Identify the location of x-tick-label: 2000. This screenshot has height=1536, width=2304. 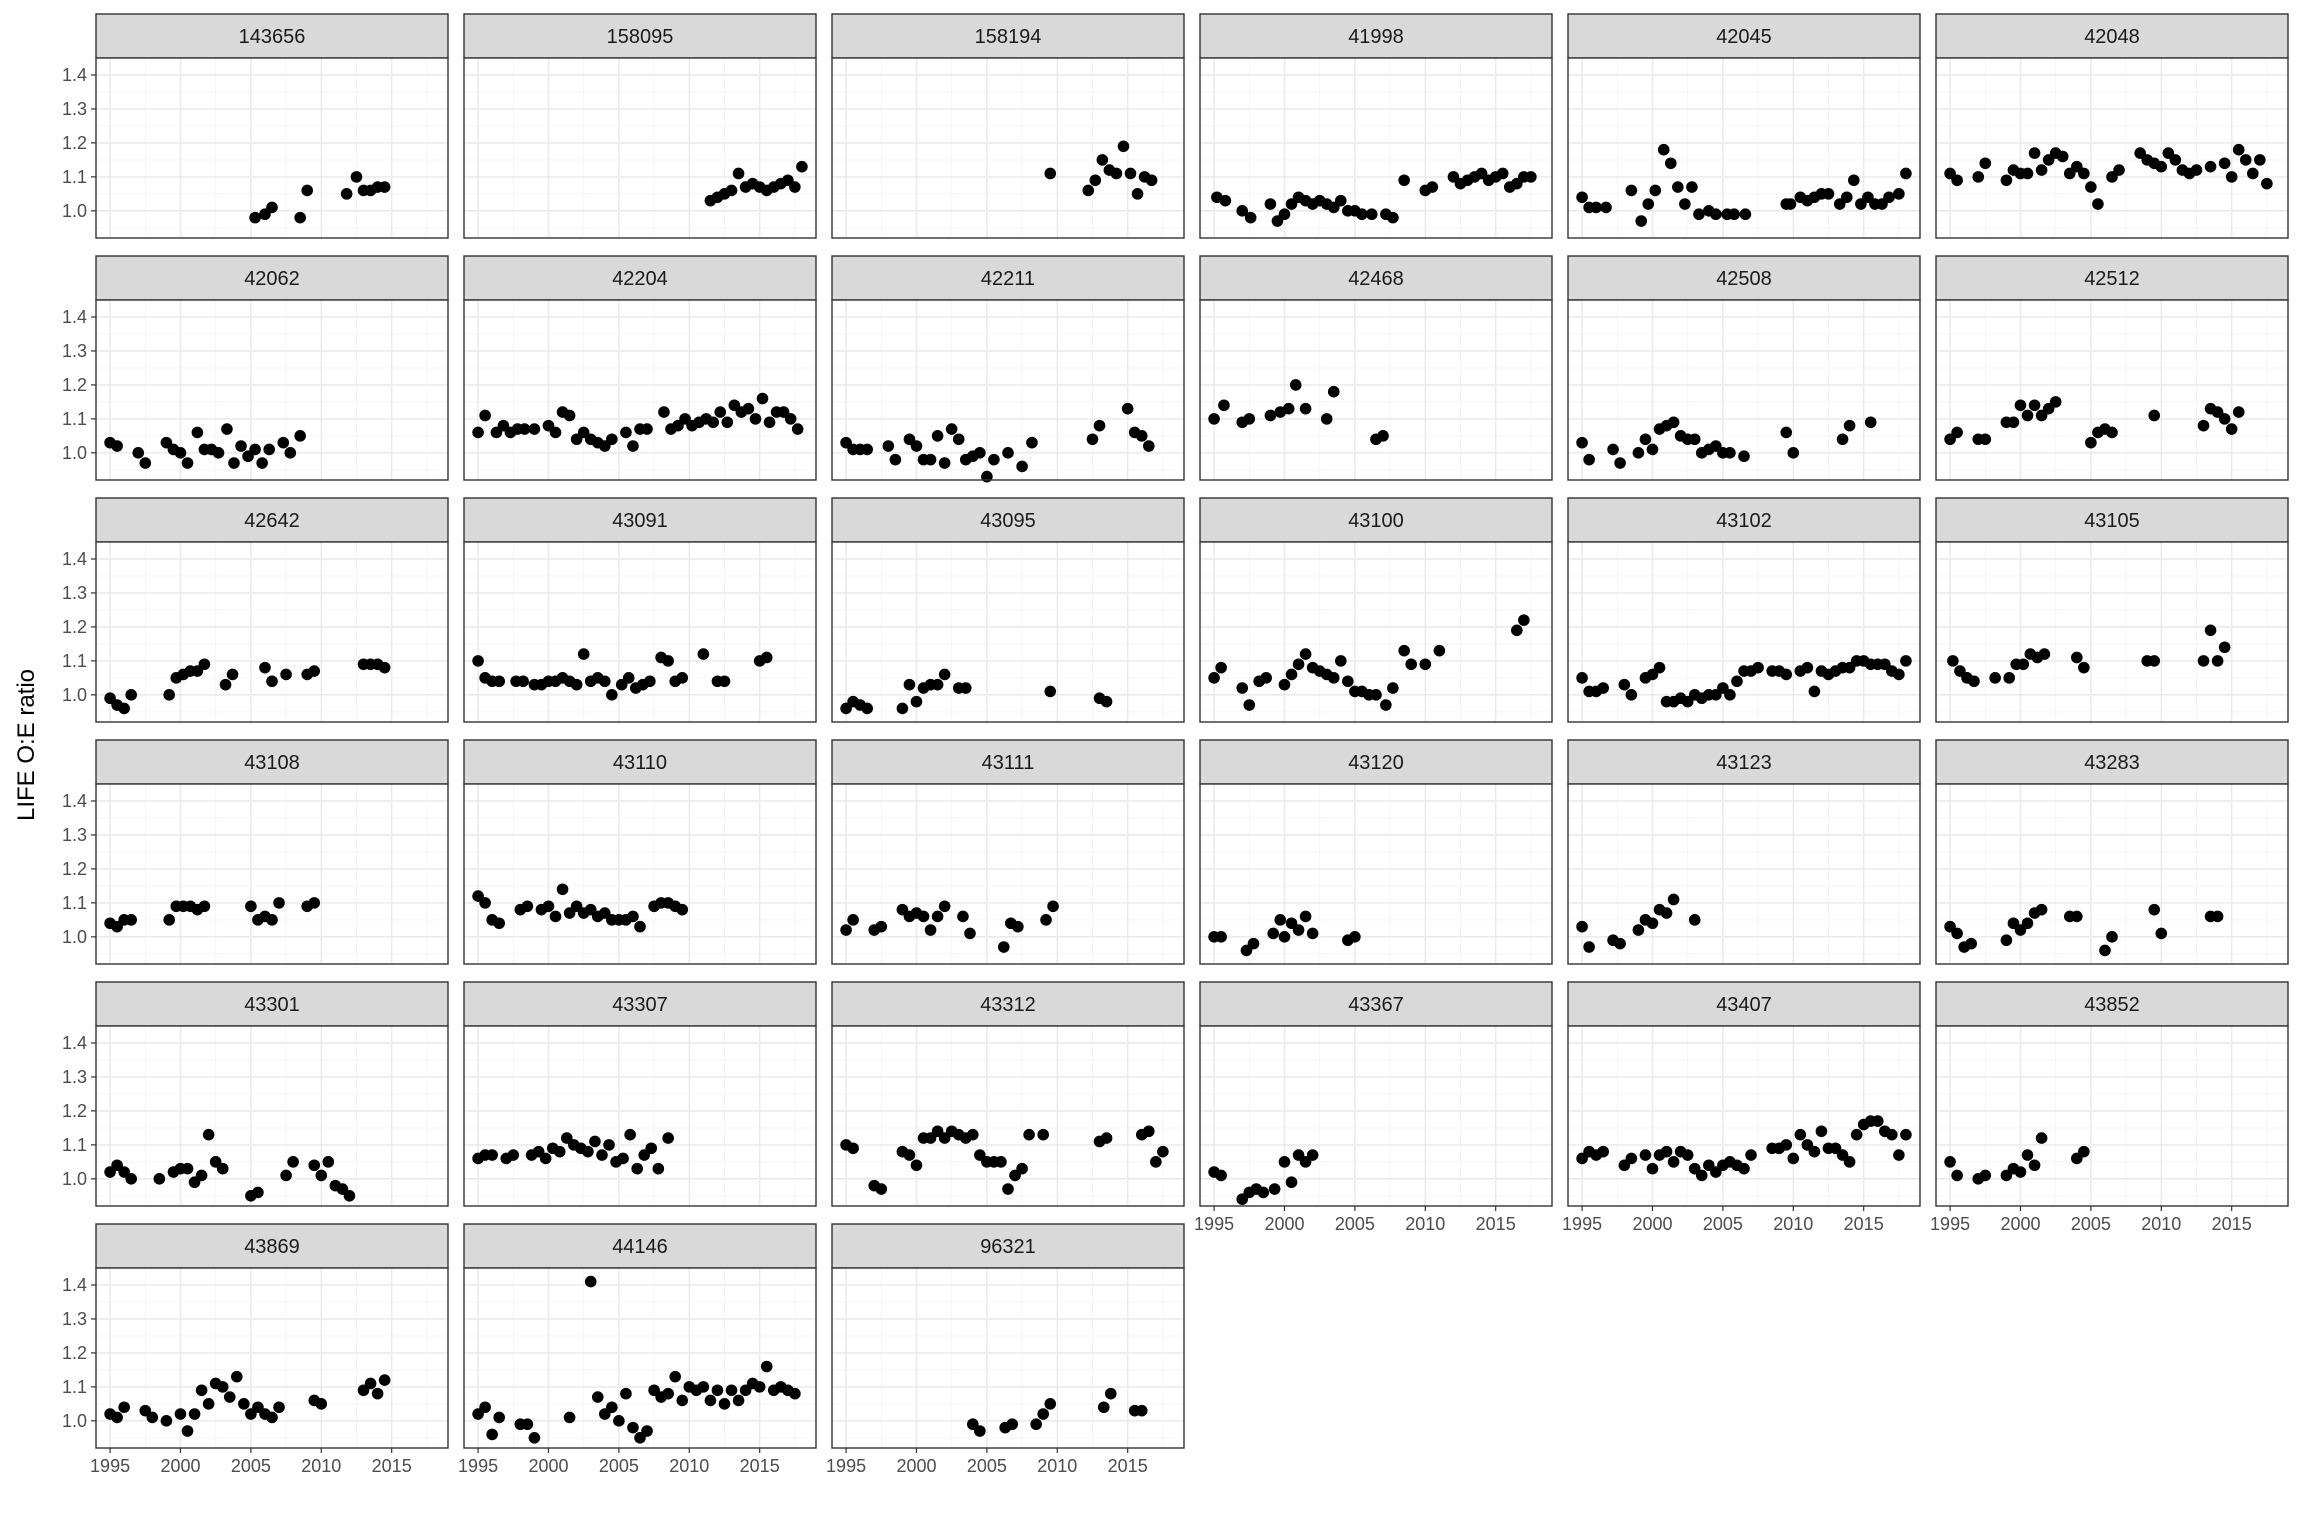
(916, 1466).